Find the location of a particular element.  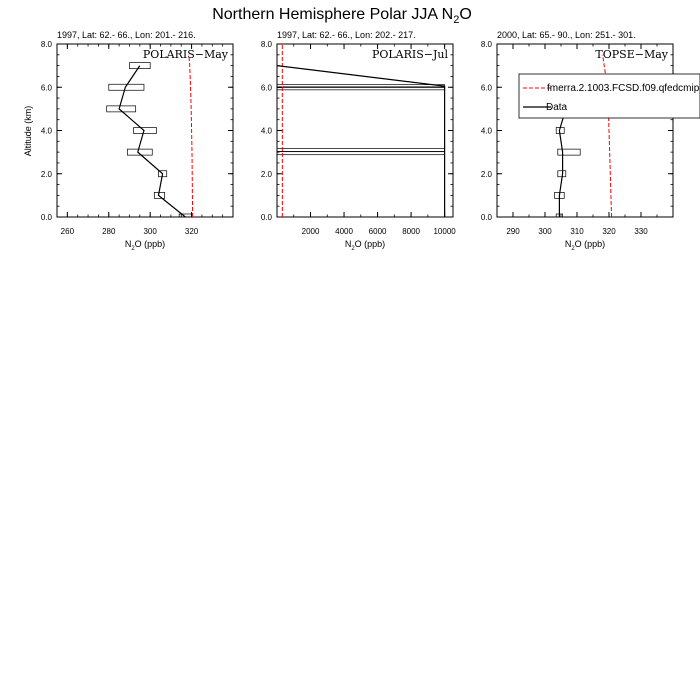

x-tick-label: 2000 is located at coordinates (311, 231).